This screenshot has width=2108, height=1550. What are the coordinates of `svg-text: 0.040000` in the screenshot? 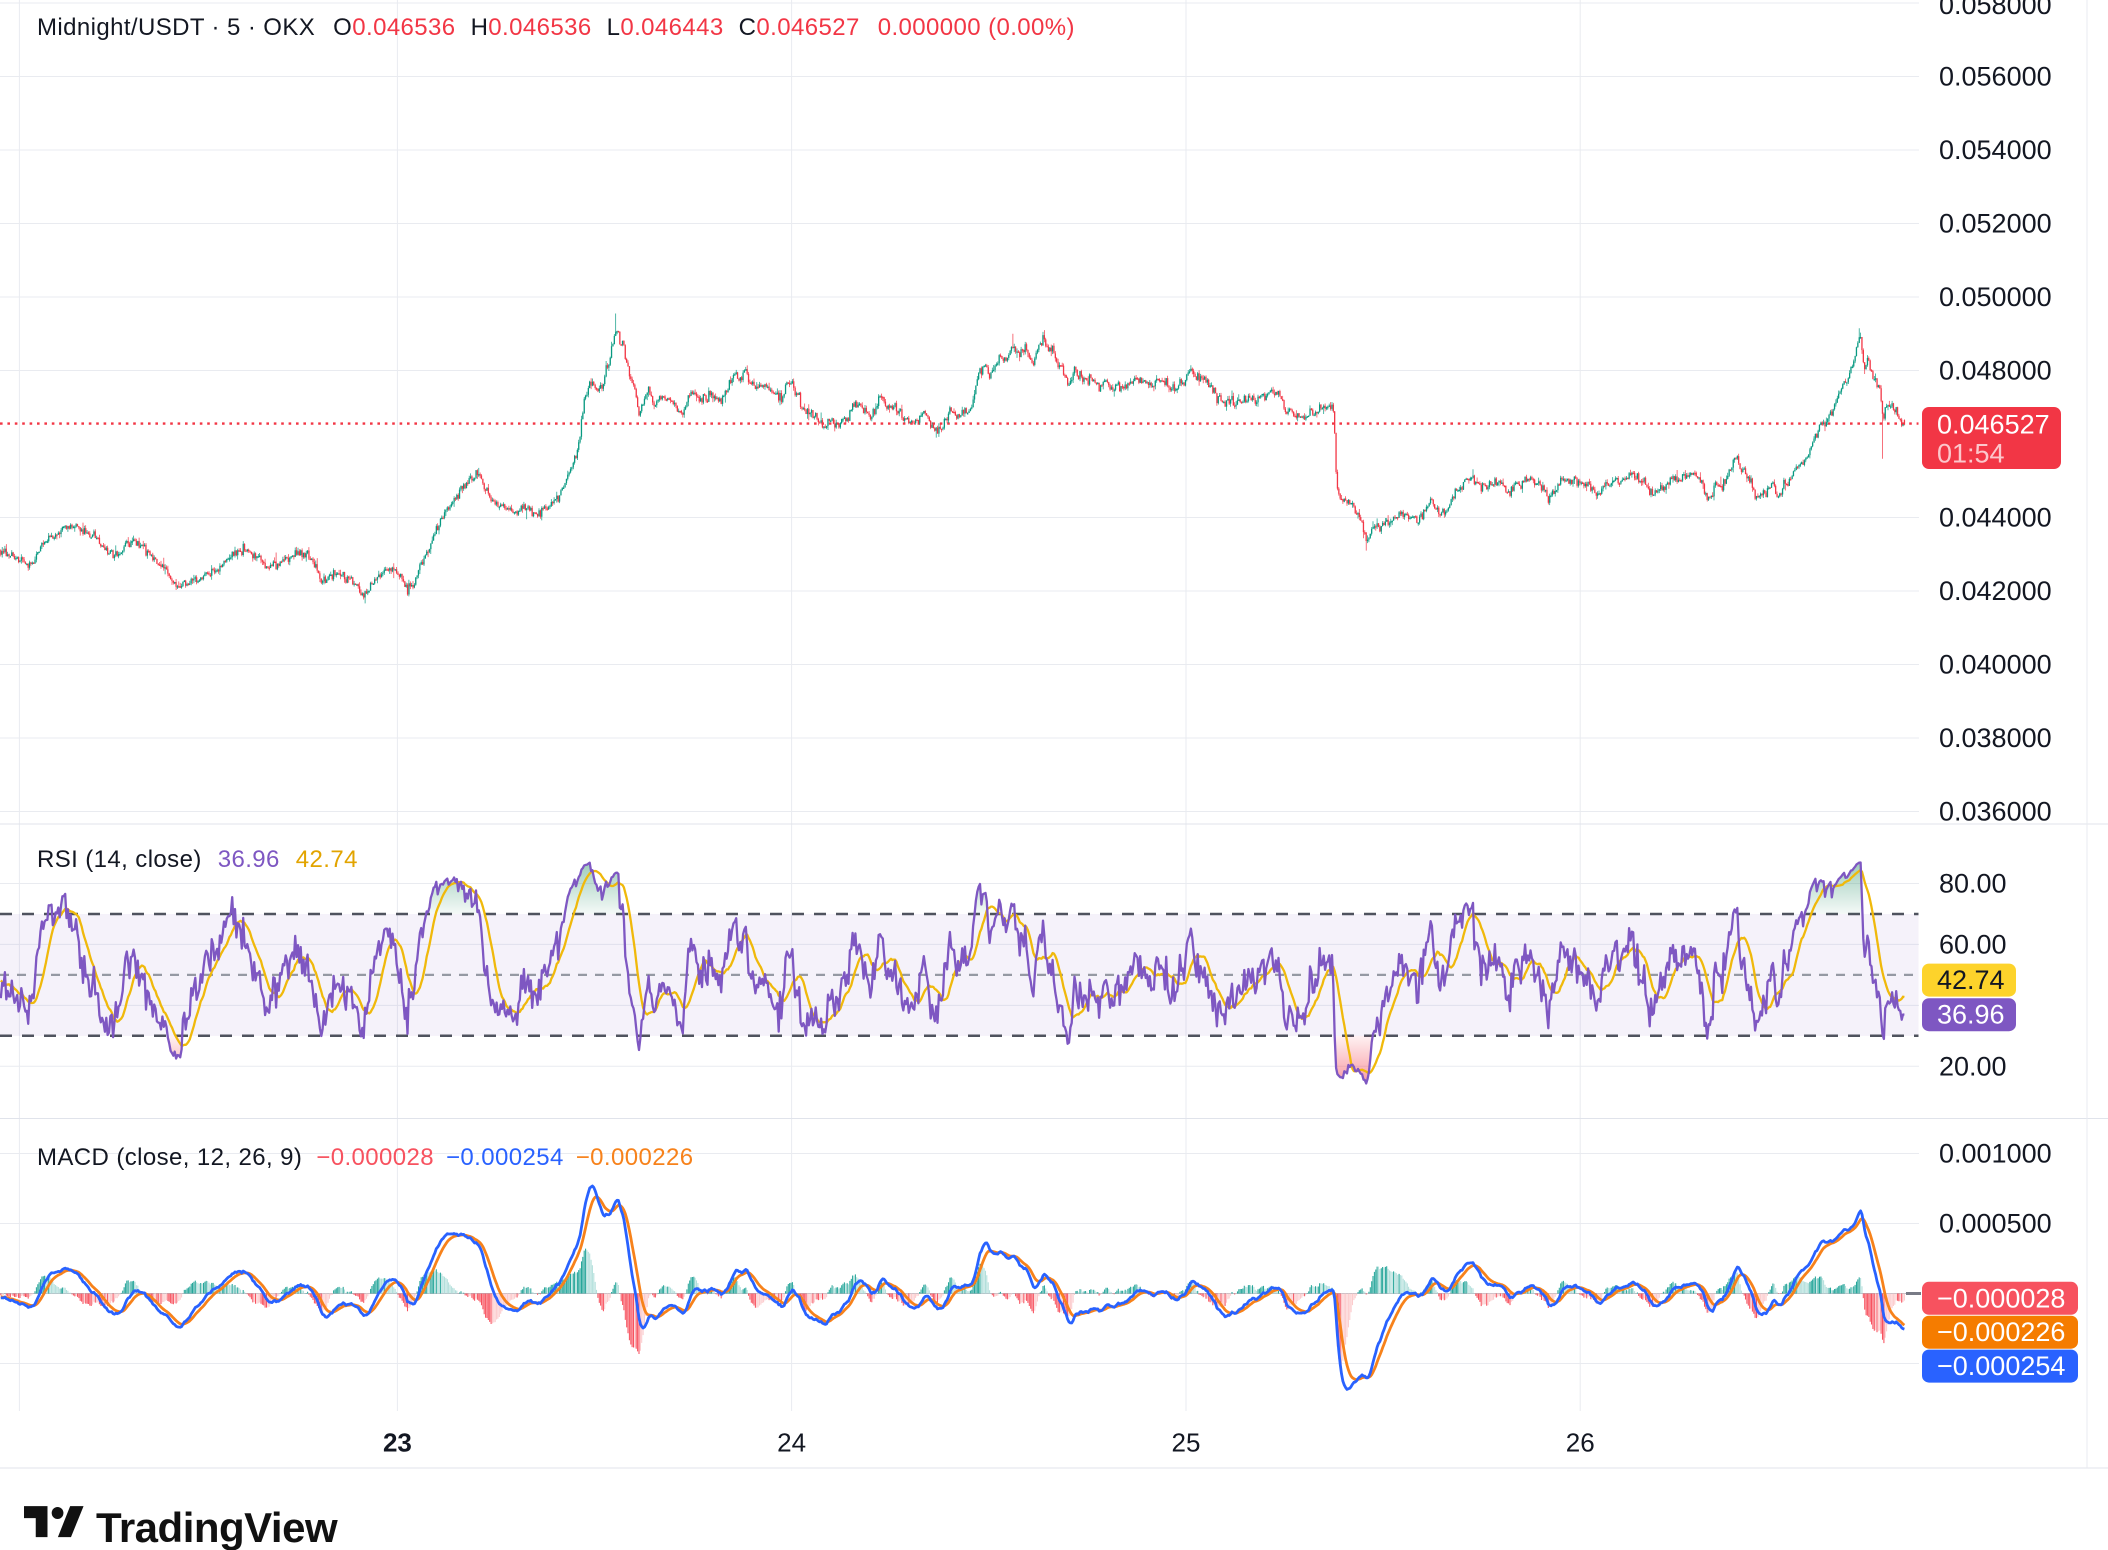 It's located at (1995, 665).